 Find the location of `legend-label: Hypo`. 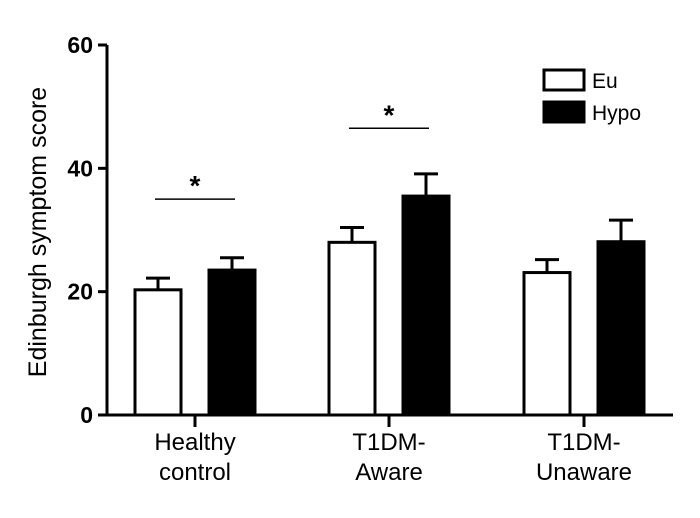

legend-label: Hypo is located at coordinates (616, 113).